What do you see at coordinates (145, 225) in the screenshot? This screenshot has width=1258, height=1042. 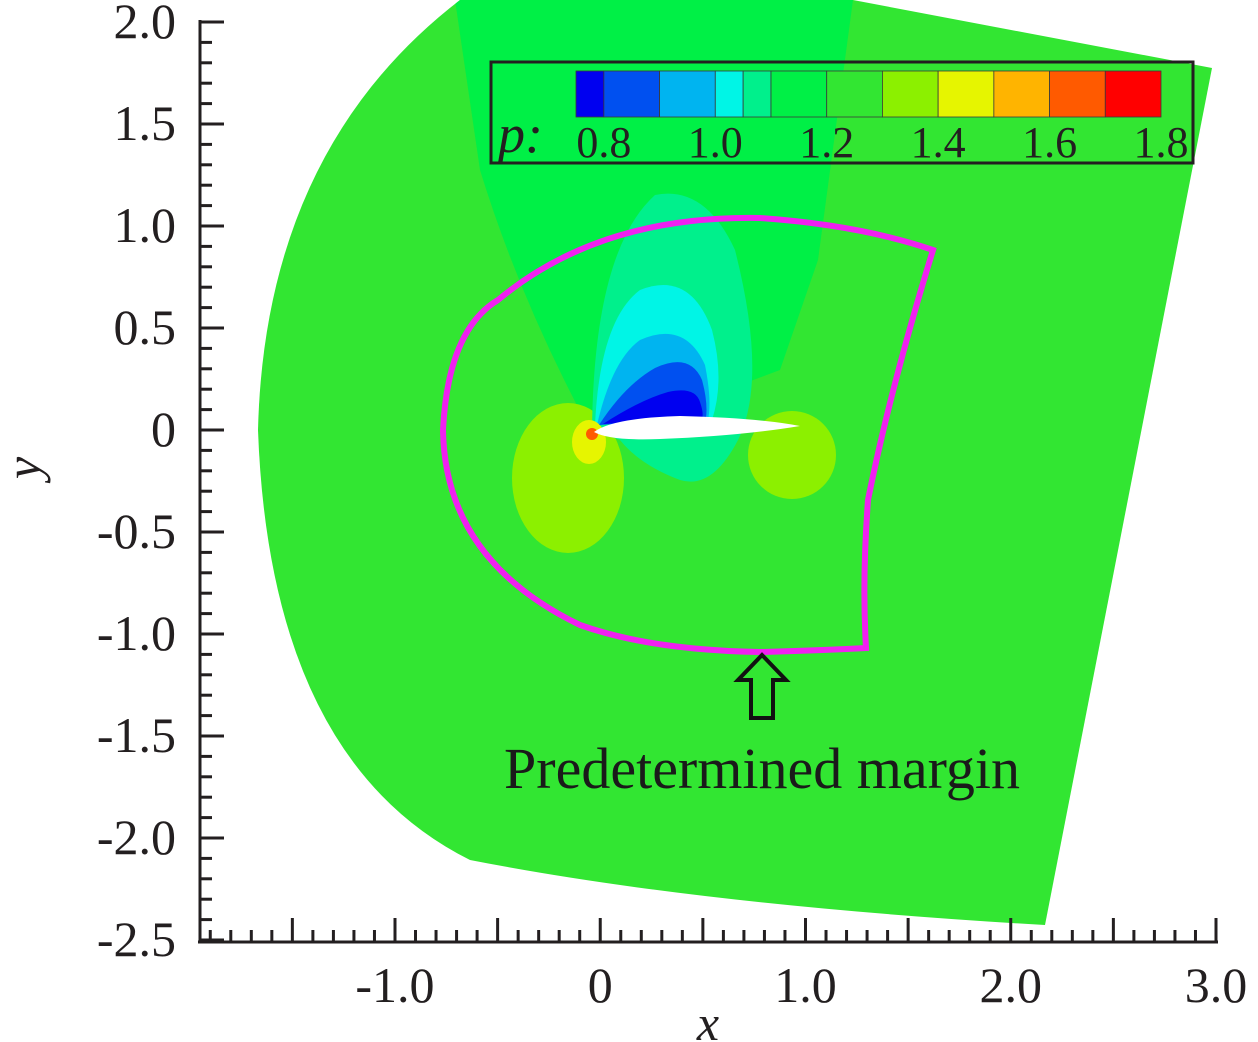 I see `y-tick-label: 1.0` at bounding box center [145, 225].